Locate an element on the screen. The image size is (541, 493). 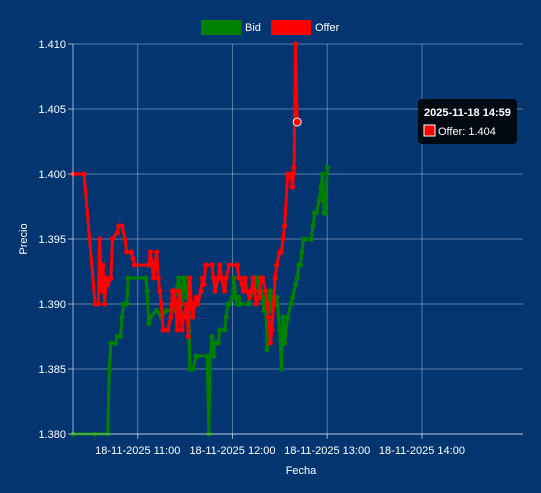
highlighted-point is located at coordinates (297, 122).